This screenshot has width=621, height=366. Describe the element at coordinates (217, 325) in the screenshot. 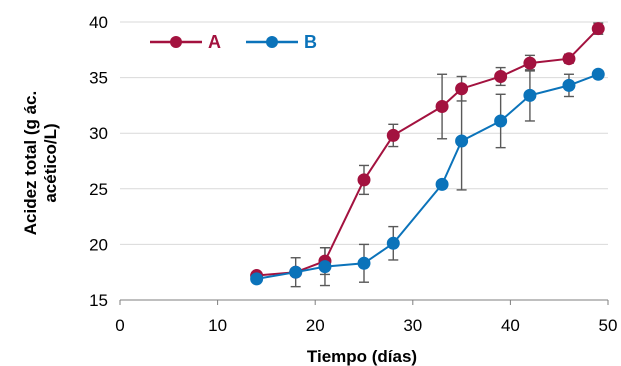

I see `x-tick-label: 10` at that location.